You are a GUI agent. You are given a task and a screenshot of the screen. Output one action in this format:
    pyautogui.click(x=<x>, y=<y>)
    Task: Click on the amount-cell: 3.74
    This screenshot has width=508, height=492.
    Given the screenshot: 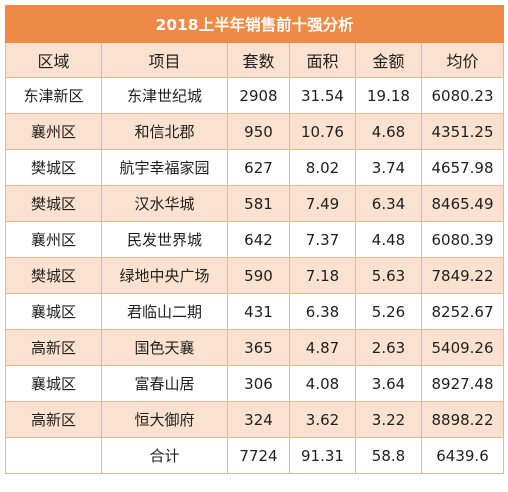 What is the action you would take?
    pyautogui.click(x=388, y=167)
    